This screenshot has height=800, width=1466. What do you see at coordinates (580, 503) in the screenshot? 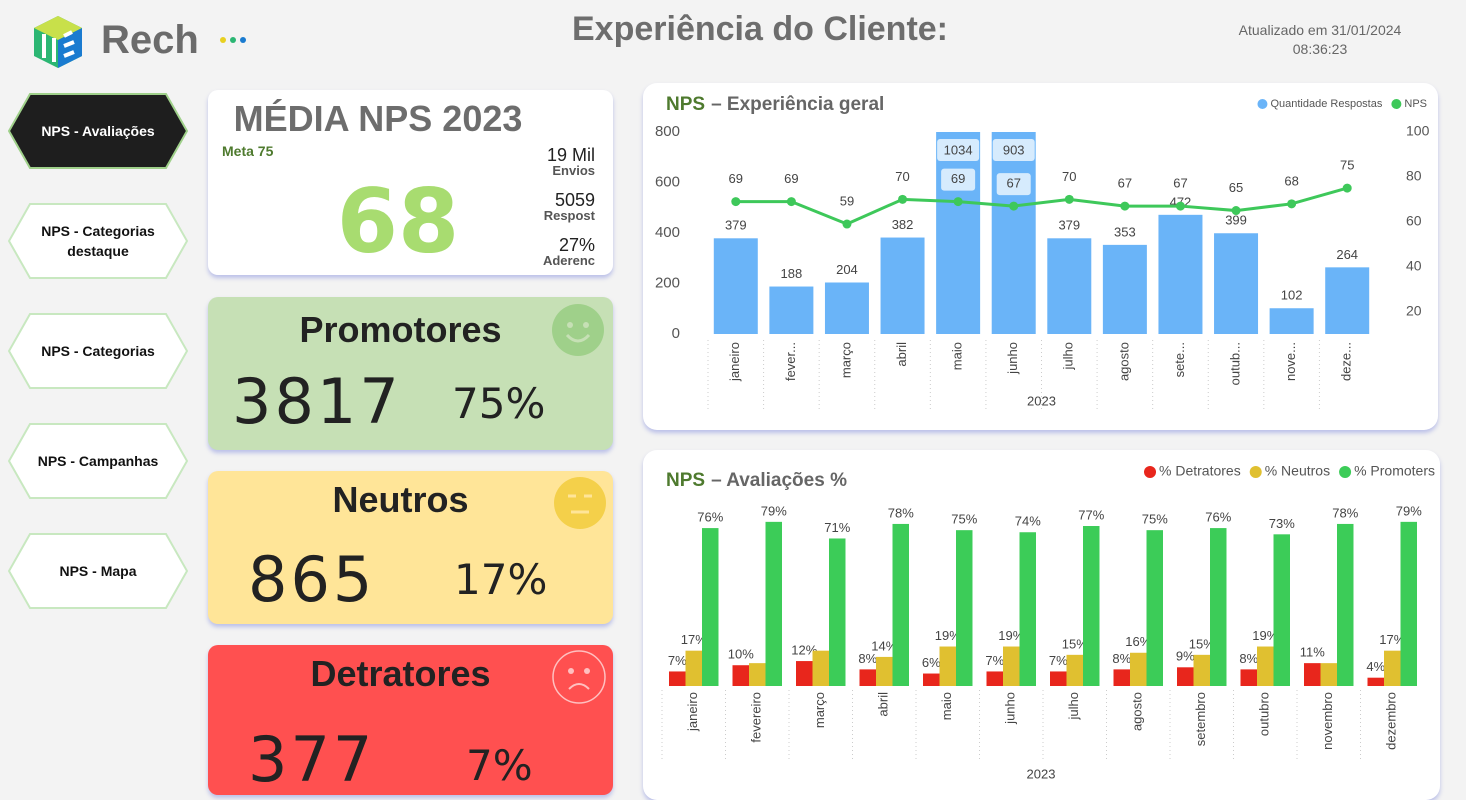
I see `neutral-icon` at bounding box center [580, 503].